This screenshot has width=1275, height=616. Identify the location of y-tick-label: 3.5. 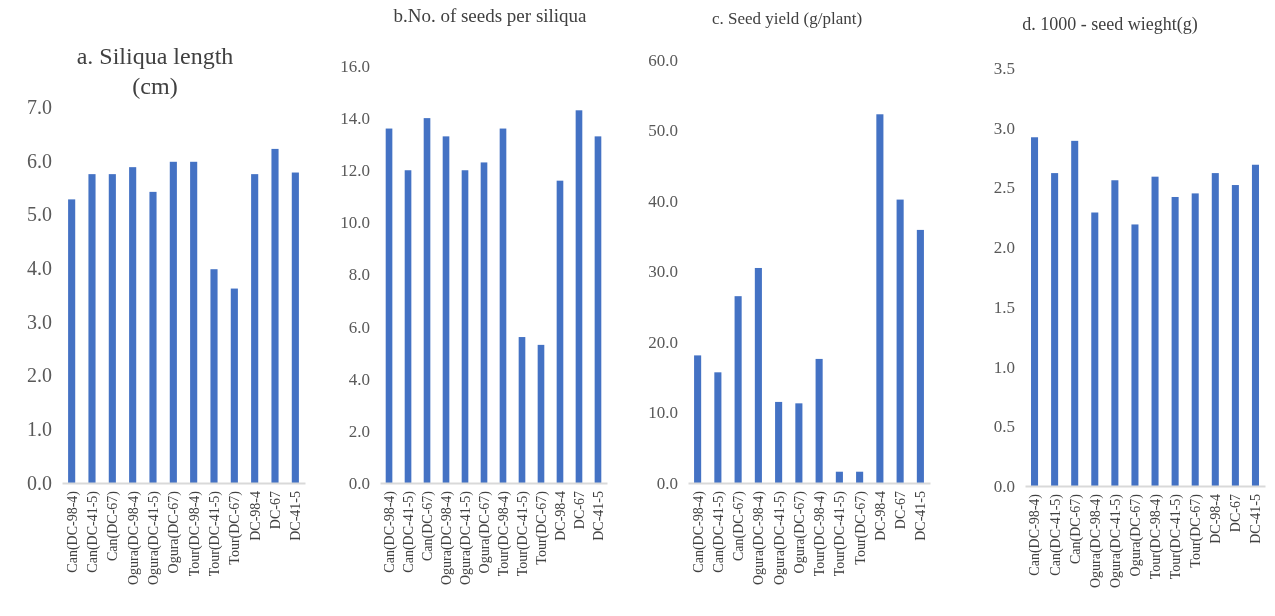
(1004, 68).